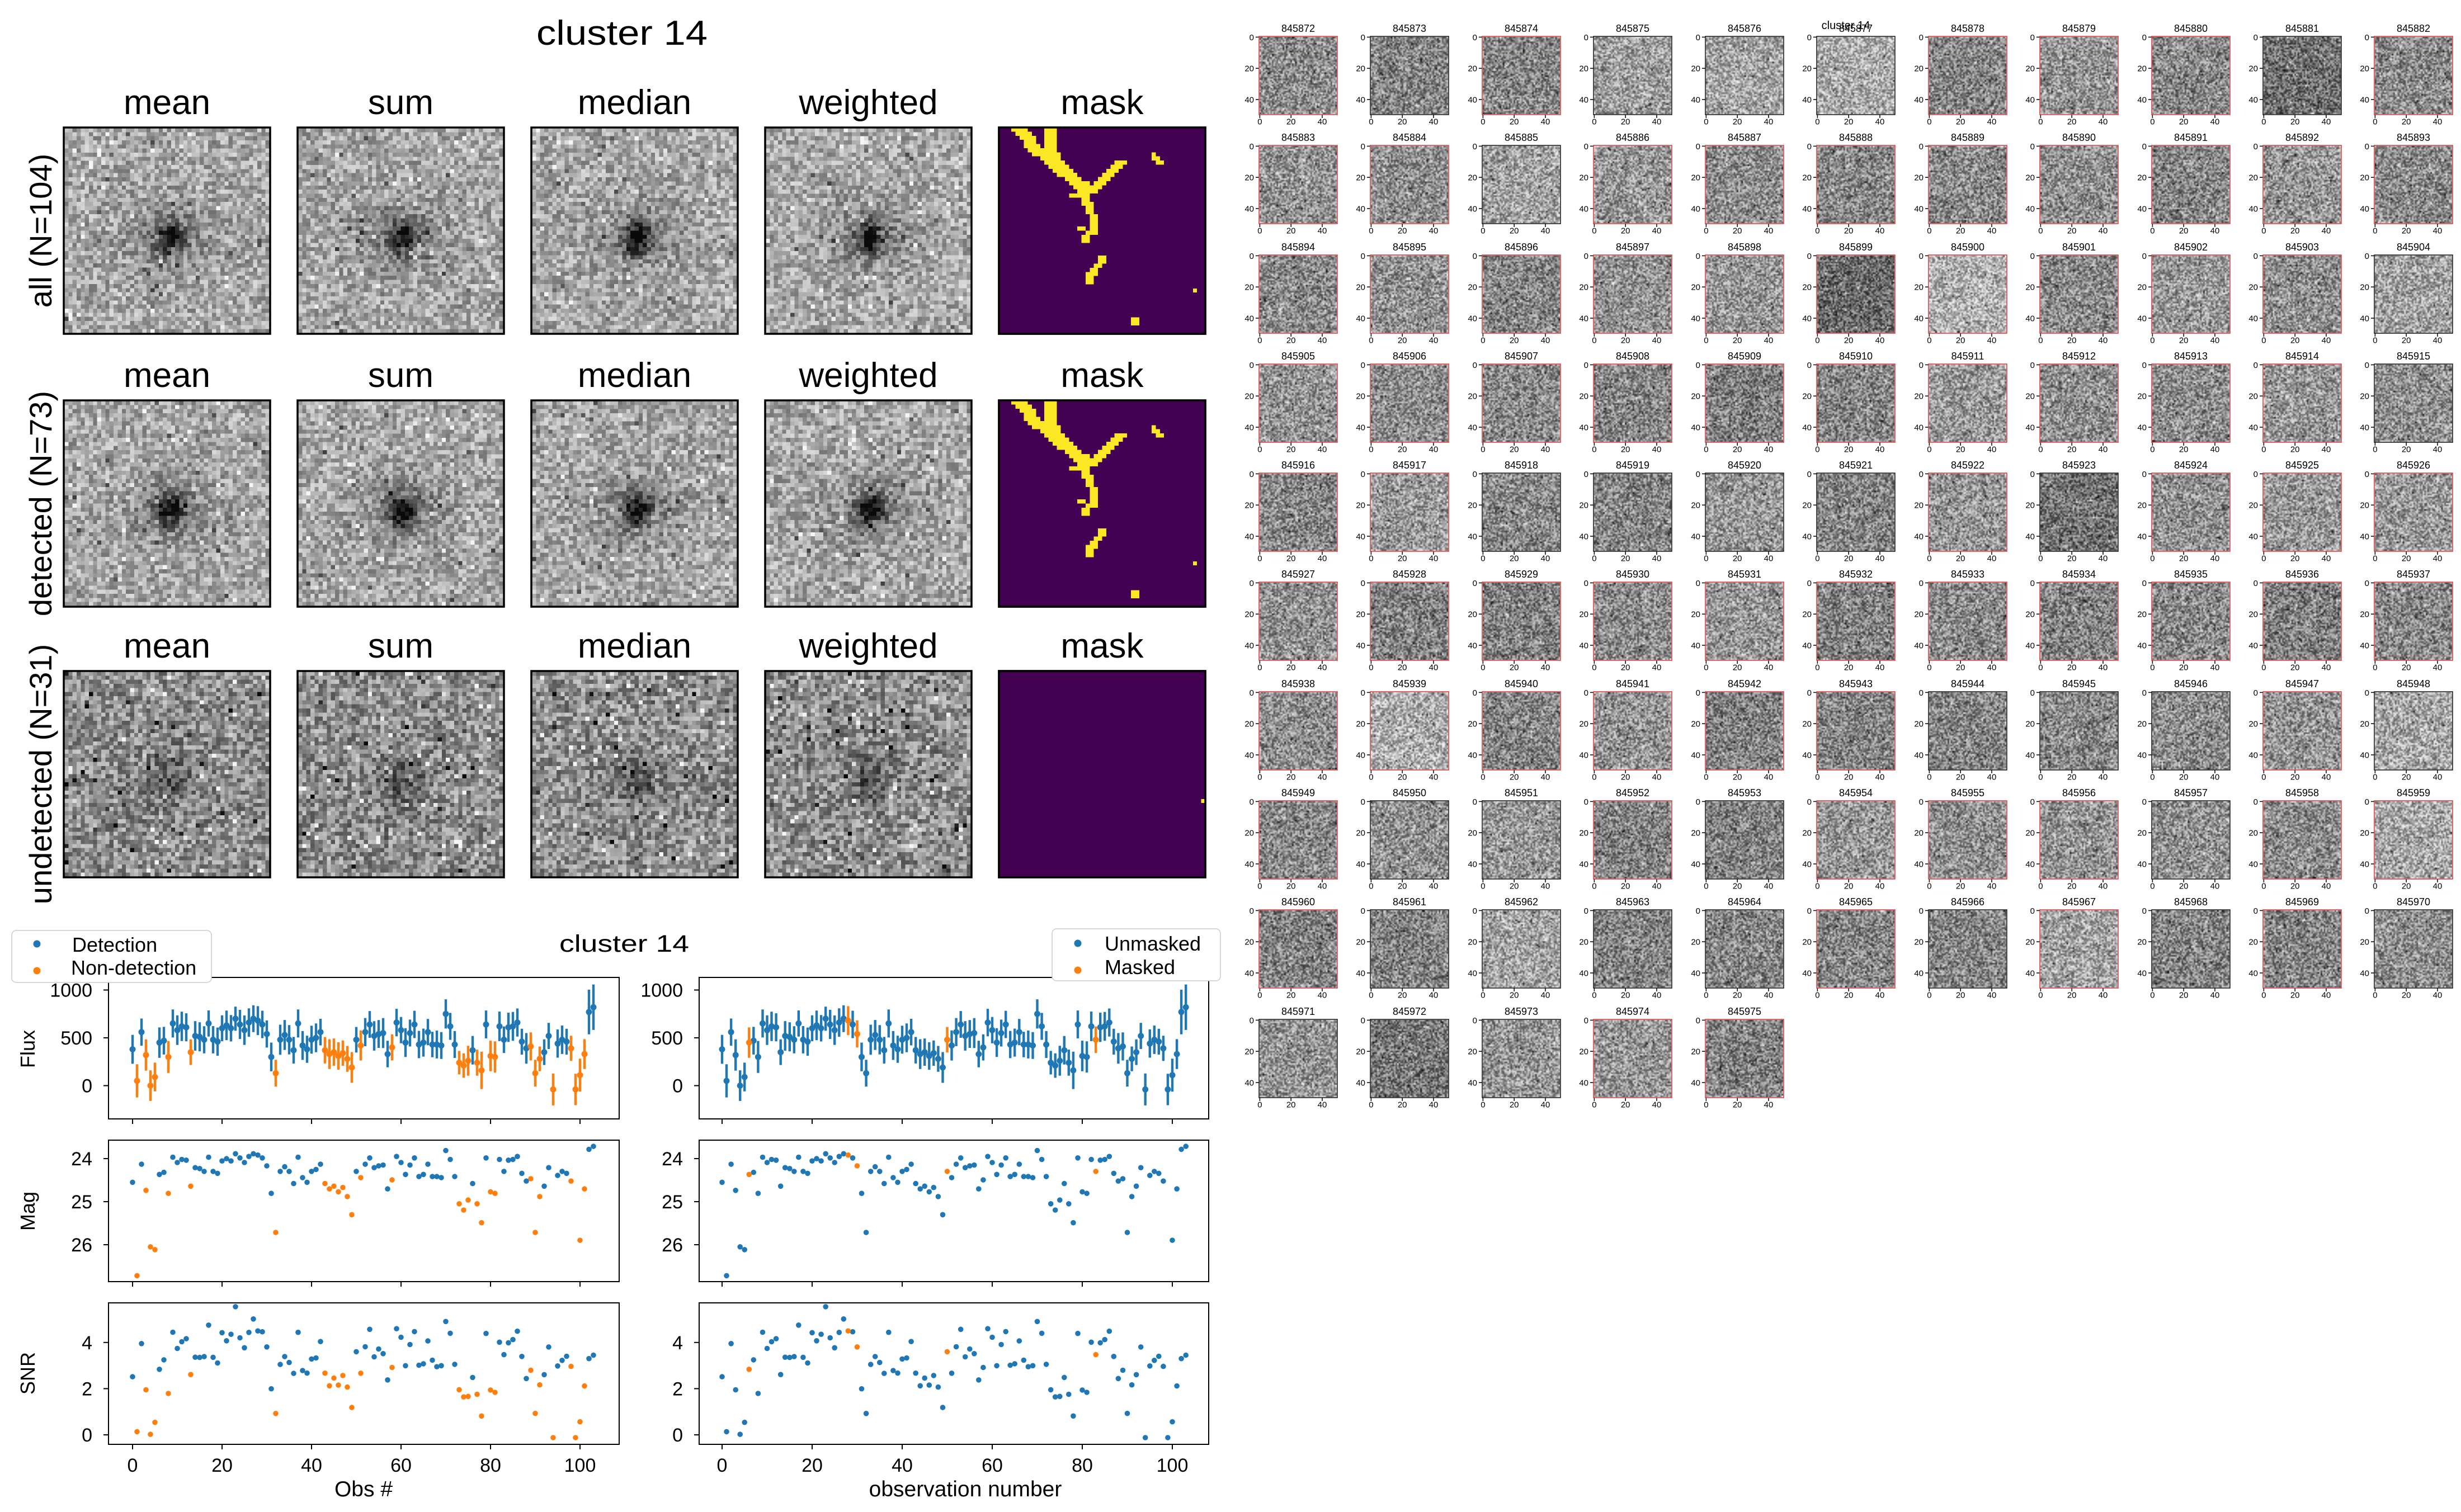 The width and height of the screenshot is (2461, 1512). I want to click on svg-text: 845920, so click(1744, 465).